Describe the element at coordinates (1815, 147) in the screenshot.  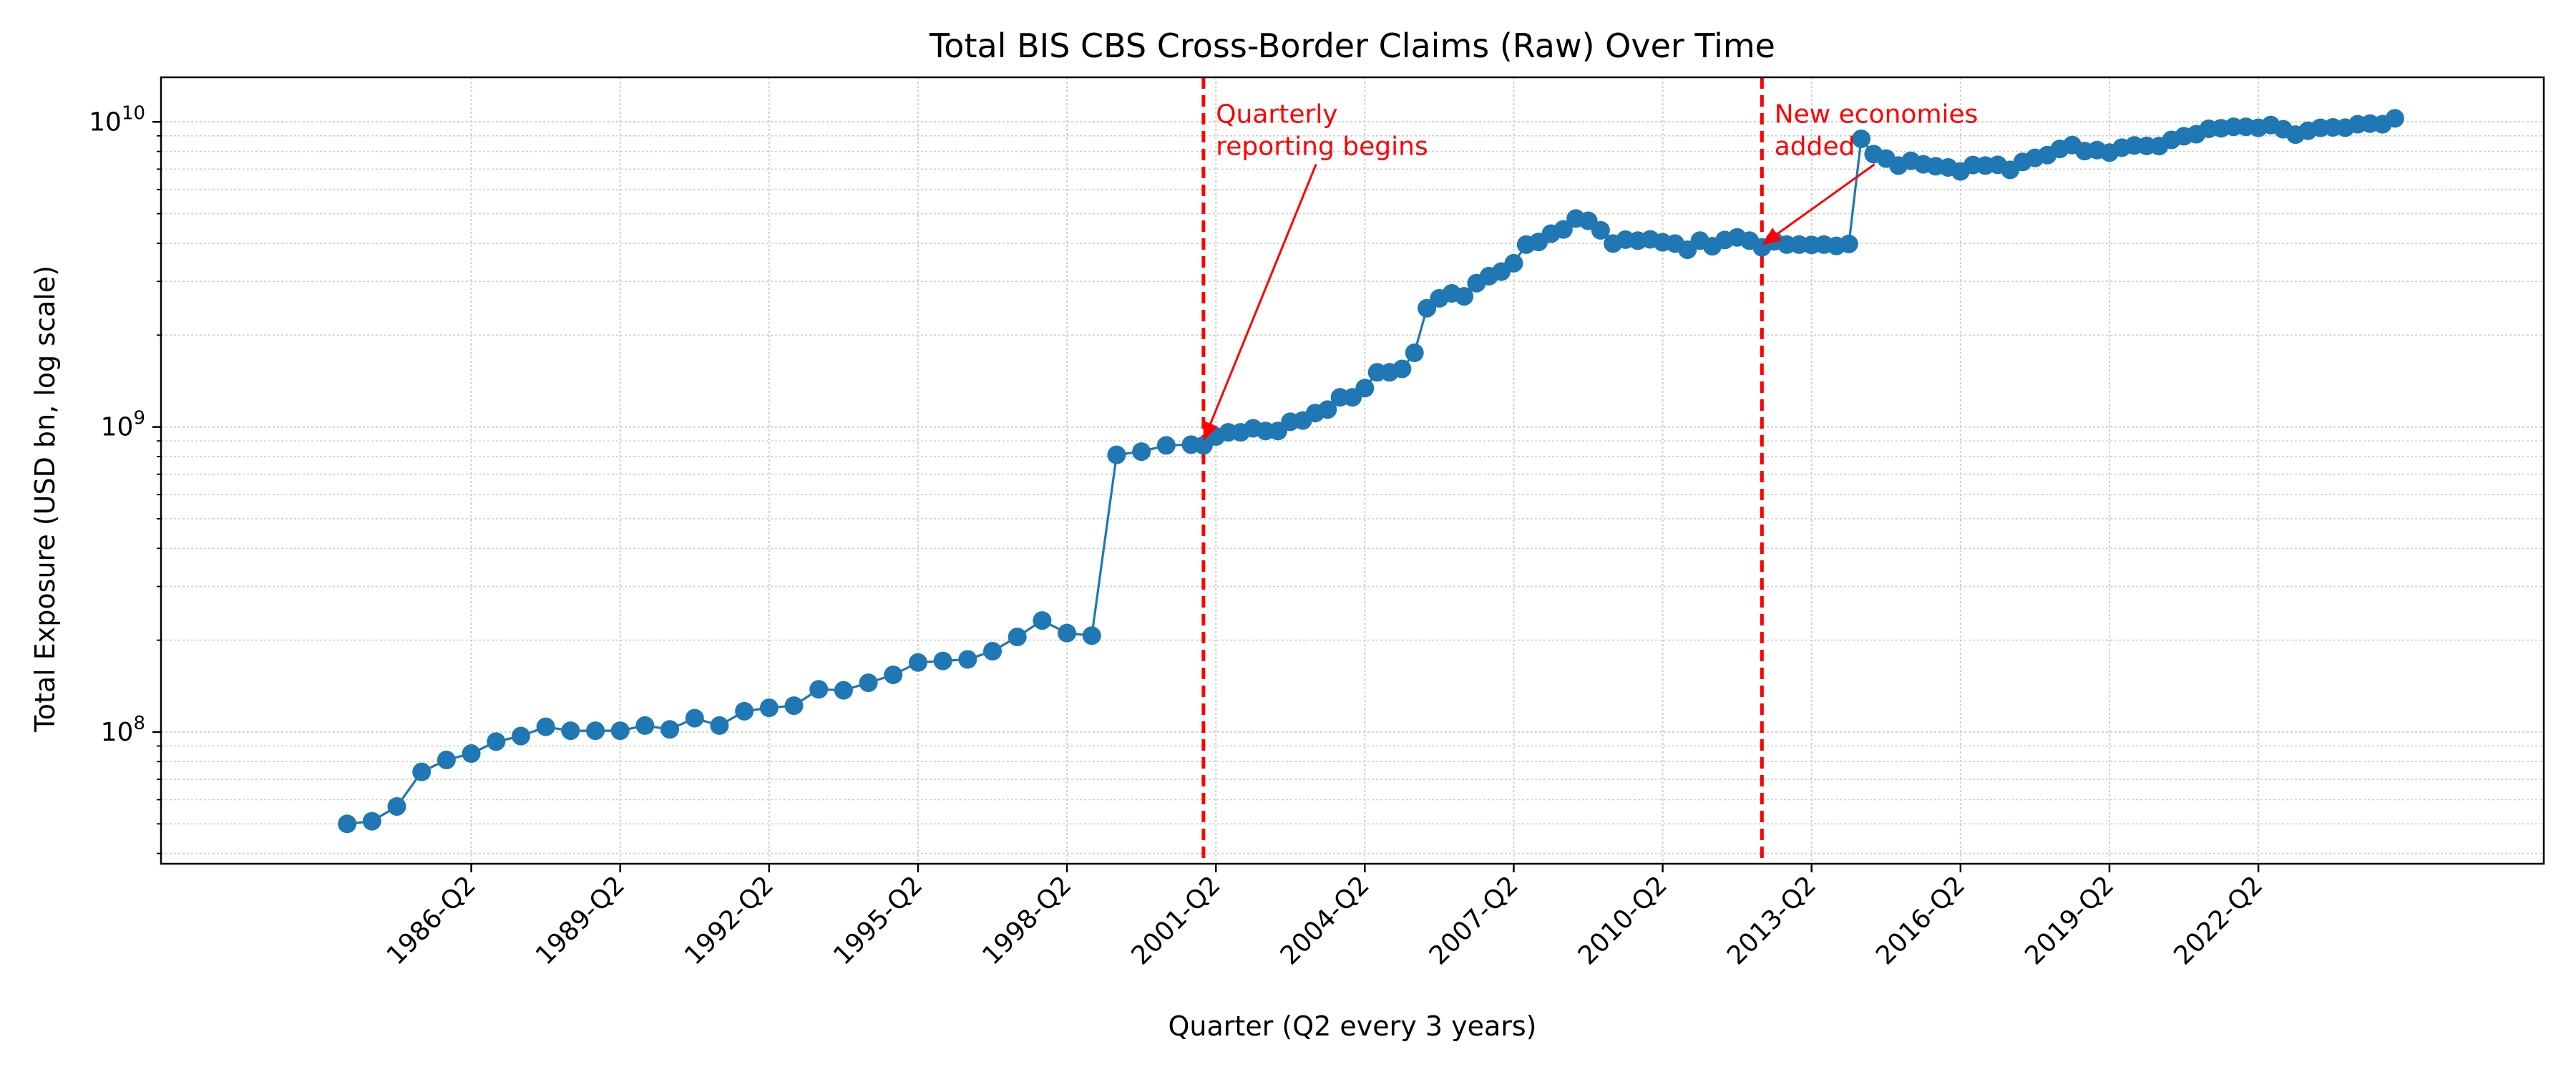
I see `annotation-text: added` at that location.